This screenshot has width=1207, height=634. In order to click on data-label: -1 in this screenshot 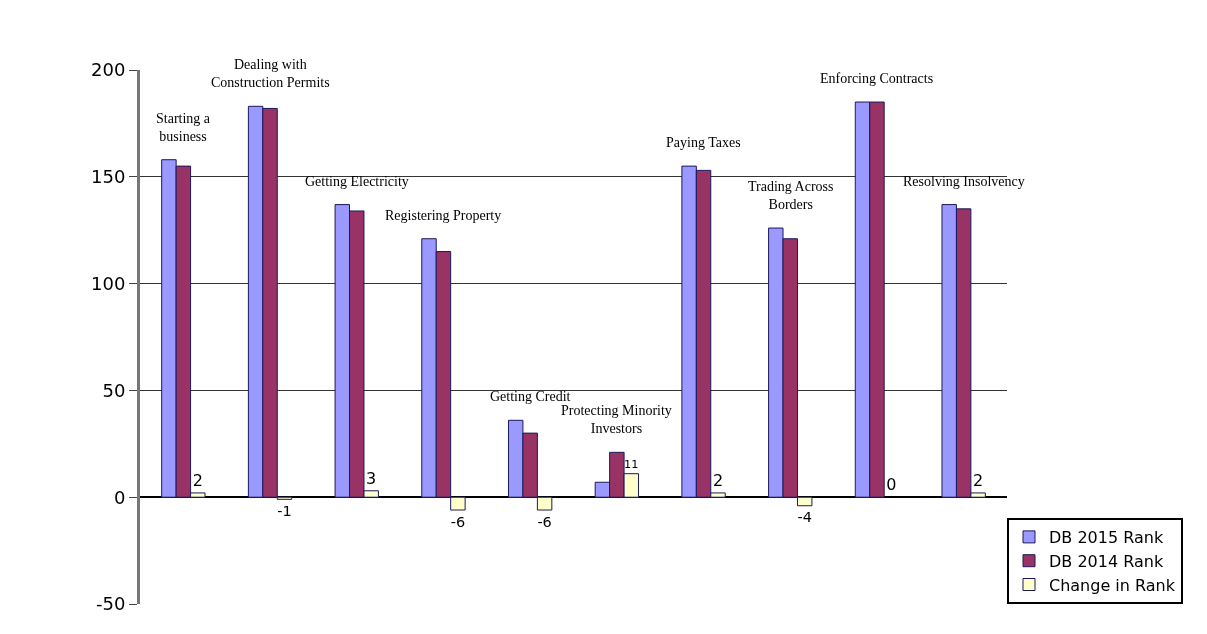, I will do `click(284, 510)`.